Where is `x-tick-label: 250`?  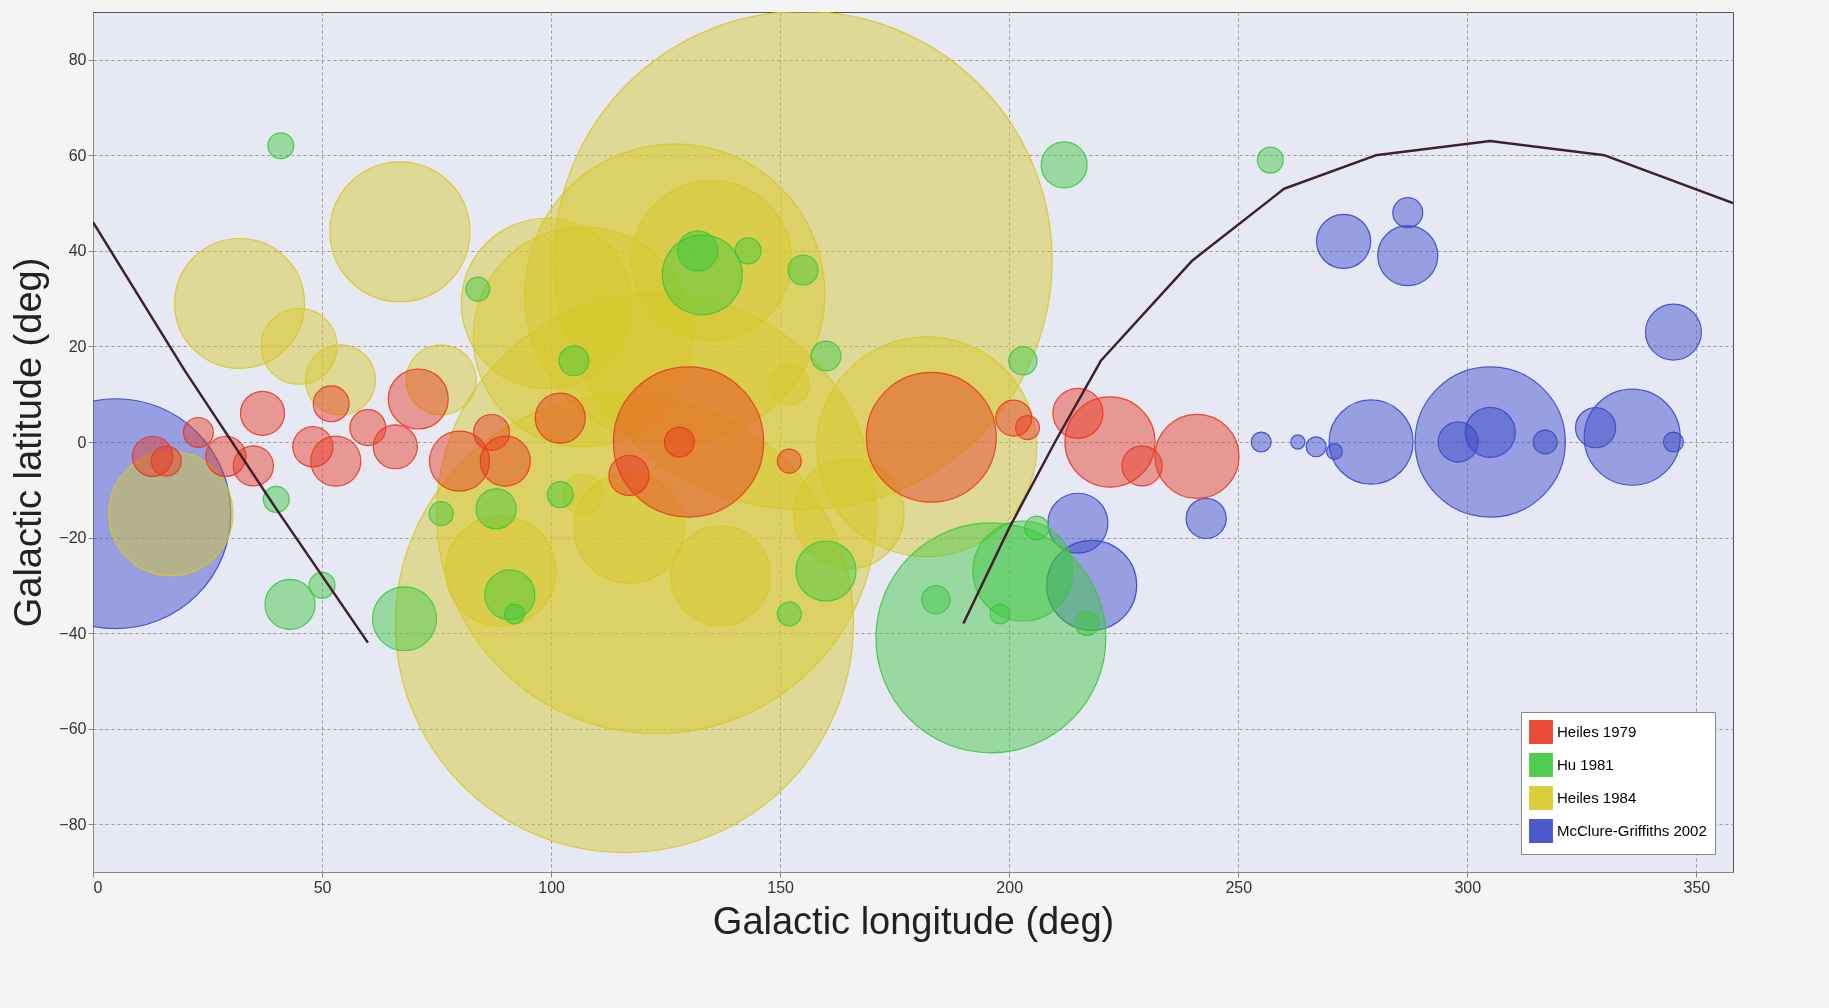
x-tick-label: 250 is located at coordinates (1239, 887).